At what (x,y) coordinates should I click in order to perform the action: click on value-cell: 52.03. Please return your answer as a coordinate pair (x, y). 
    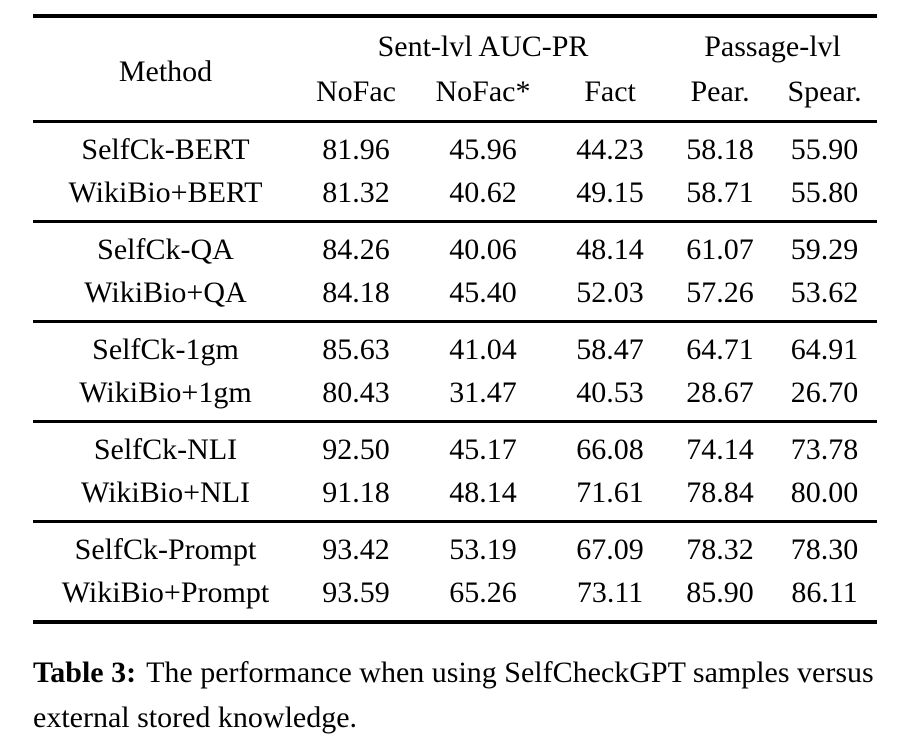
    Looking at the image, I should click on (610, 292).